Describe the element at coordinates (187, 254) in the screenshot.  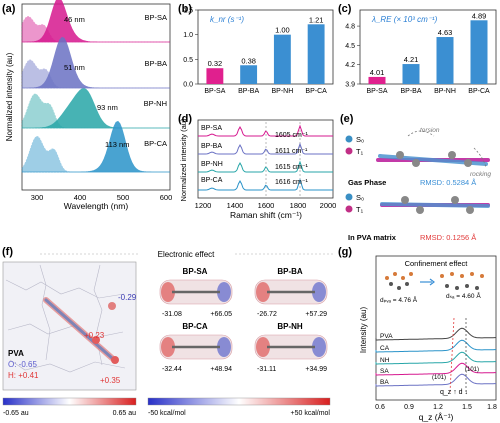
I see `electronic-effect-header: Electronic effect` at that location.